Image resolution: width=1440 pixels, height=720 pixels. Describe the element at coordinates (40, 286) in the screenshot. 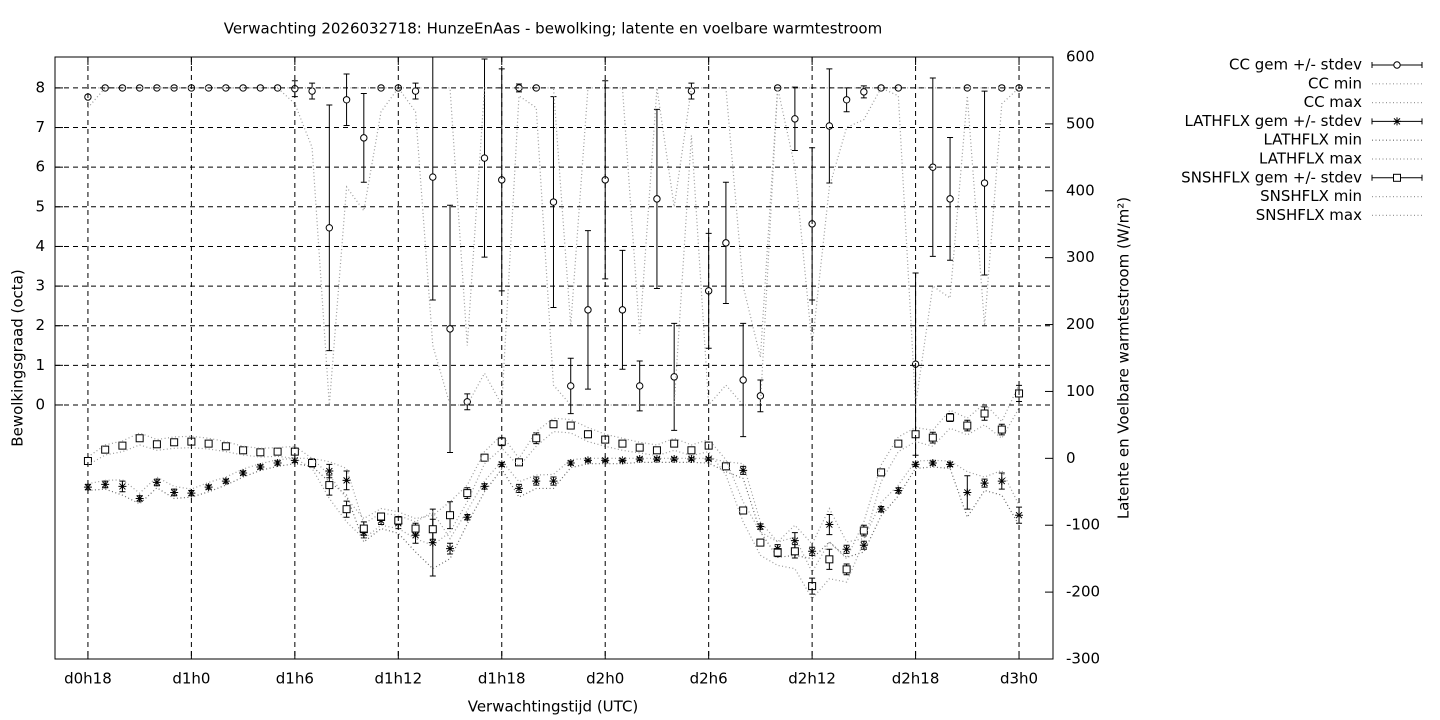

I see `y-tick-label: 3` at that location.